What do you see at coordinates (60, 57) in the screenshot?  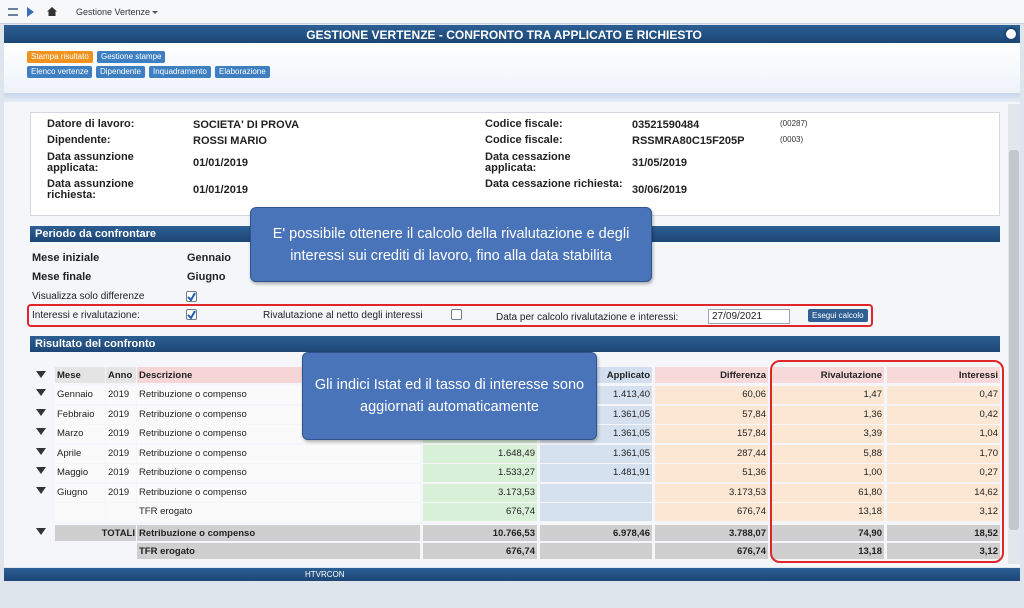 I see `toolbar-button: Stampa risultato` at bounding box center [60, 57].